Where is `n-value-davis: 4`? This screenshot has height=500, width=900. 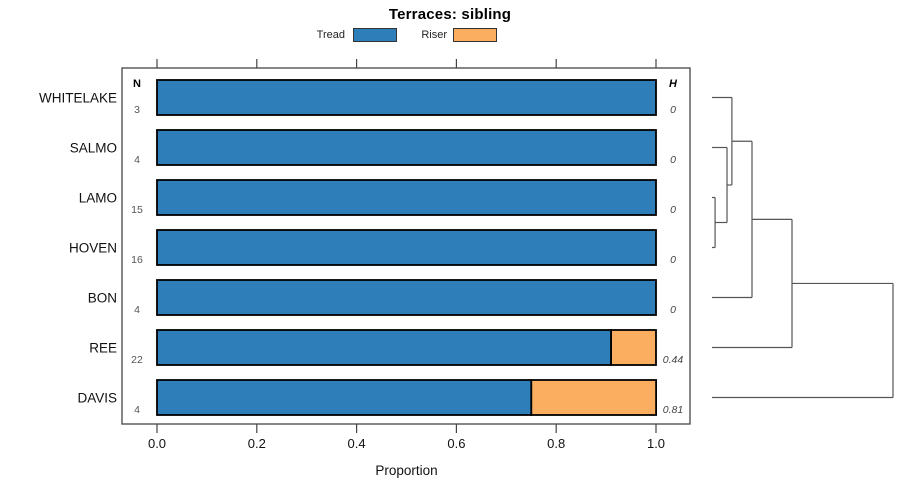
n-value-davis: 4 is located at coordinates (137, 410).